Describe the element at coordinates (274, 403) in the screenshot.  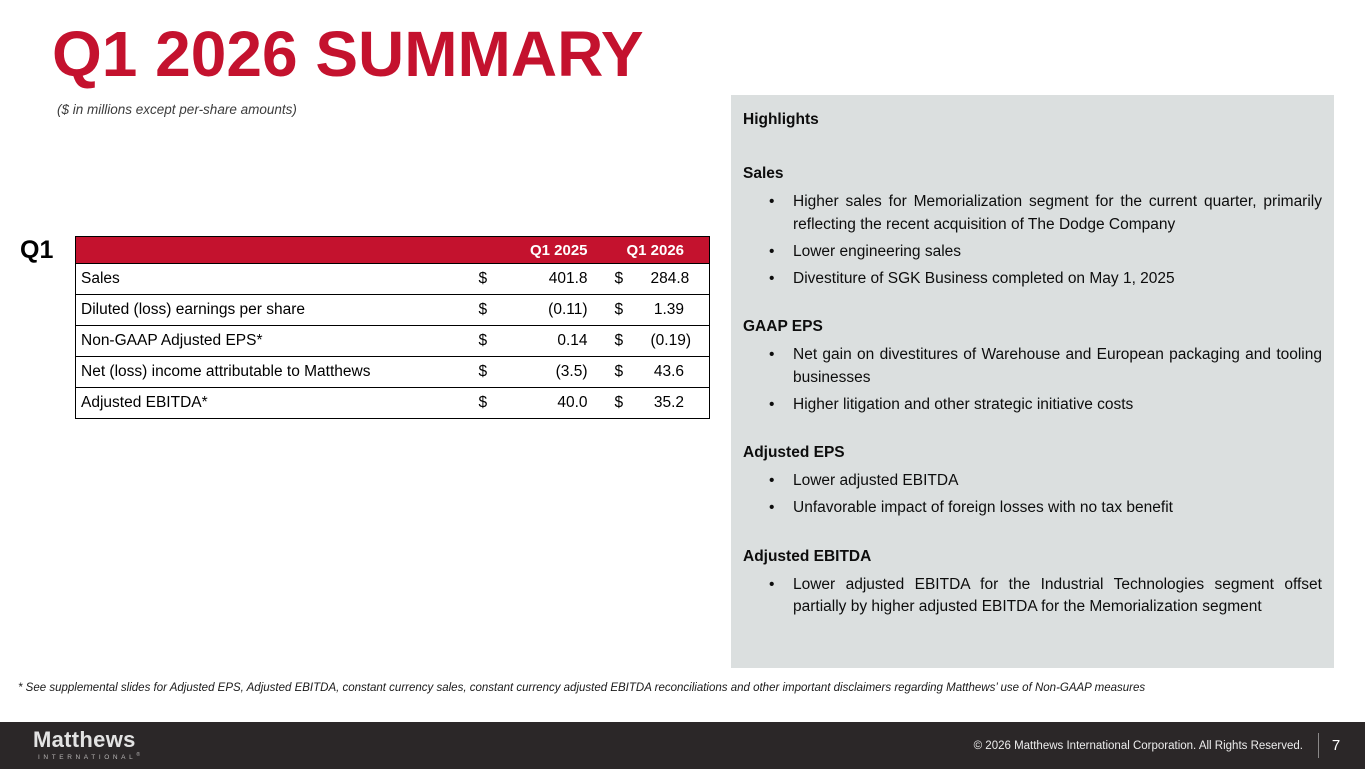
I see `row-label: Adjusted EBITDA*` at that location.